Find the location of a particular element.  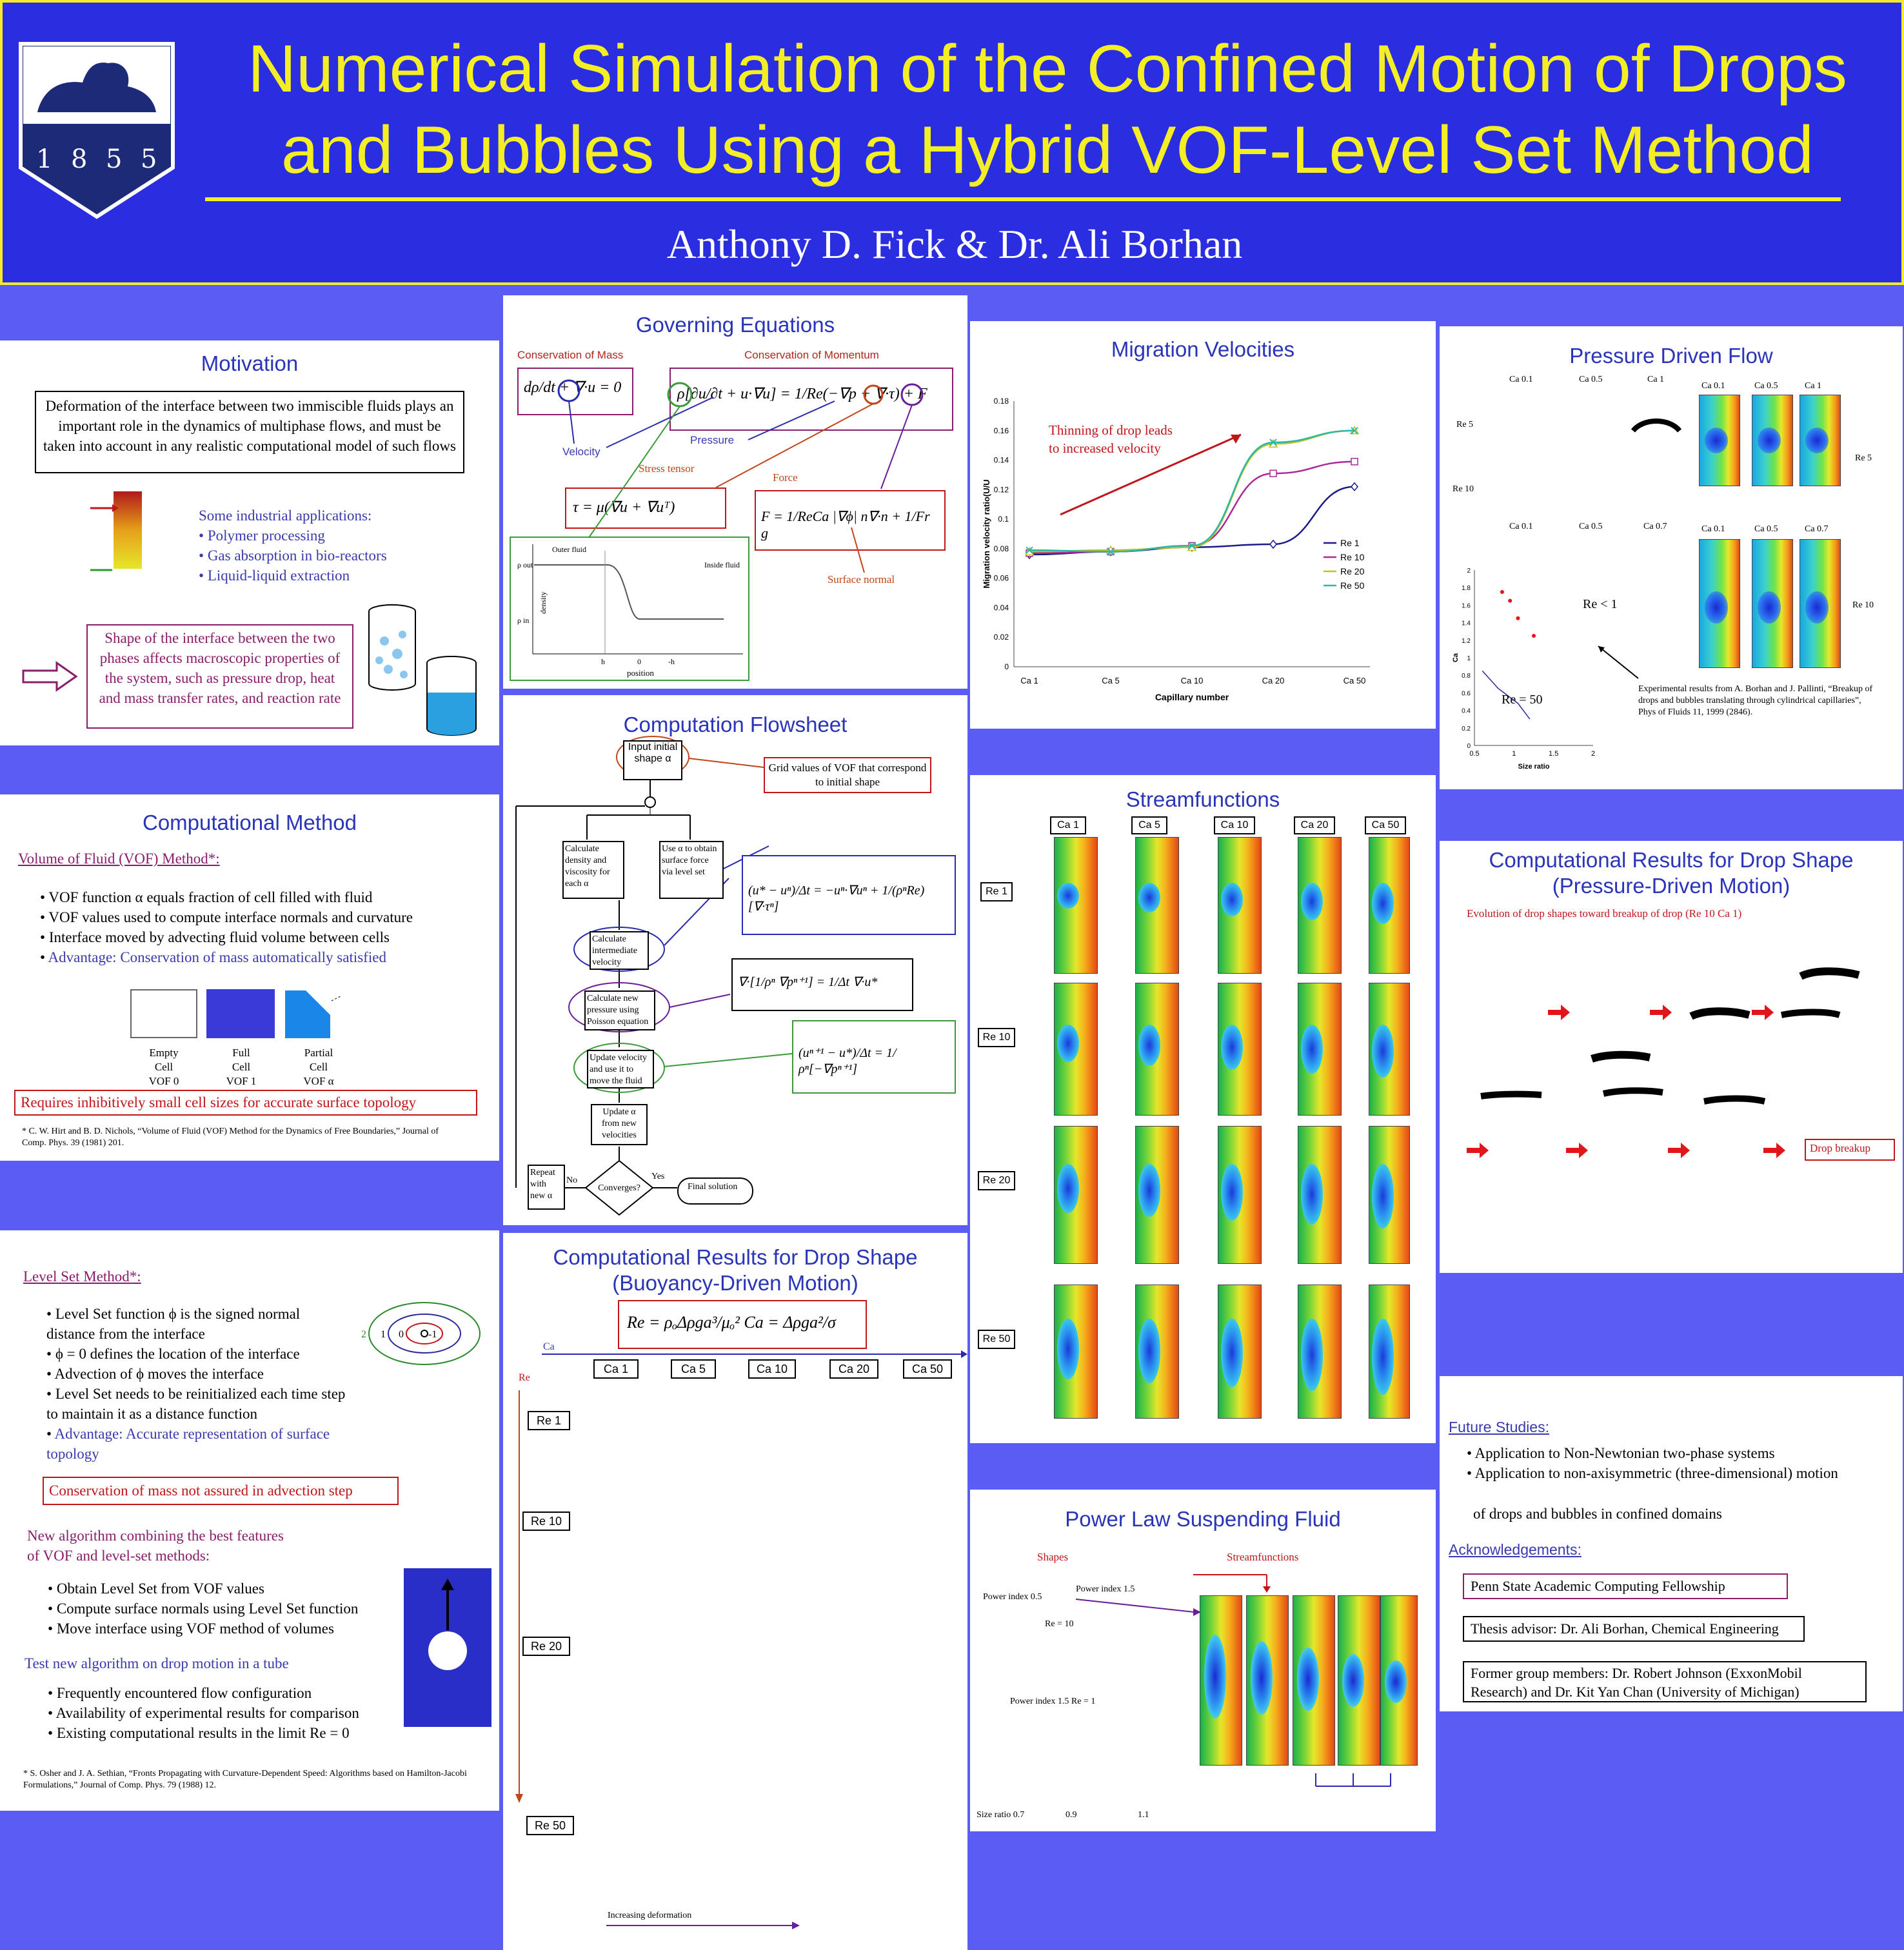

x-axis-label: Capillary number is located at coordinates (1192, 697).